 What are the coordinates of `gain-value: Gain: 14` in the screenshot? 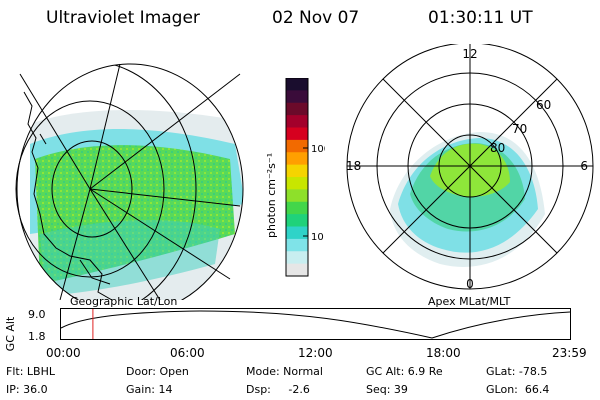 It's located at (149, 389).